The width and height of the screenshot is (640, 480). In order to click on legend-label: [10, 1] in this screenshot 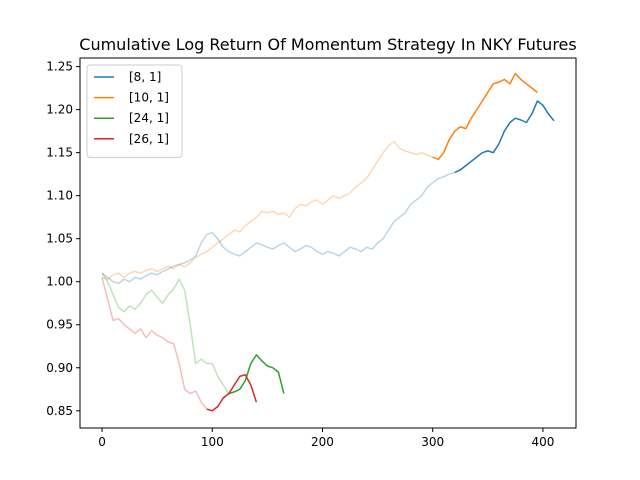, I will do `click(149, 98)`.